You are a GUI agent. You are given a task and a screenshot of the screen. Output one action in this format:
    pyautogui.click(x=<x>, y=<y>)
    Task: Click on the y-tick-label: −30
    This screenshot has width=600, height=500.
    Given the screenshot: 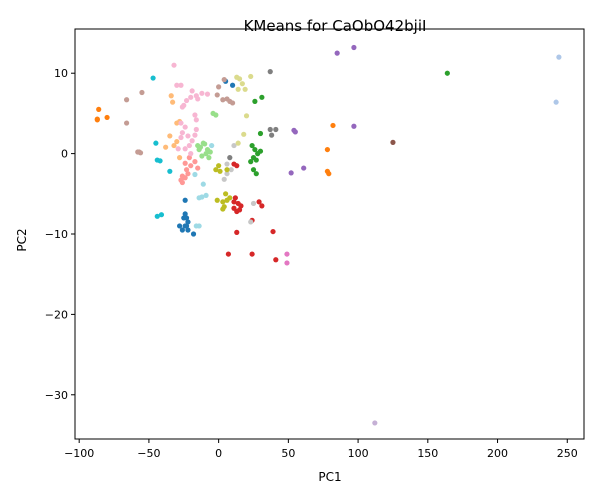 What is the action you would take?
    pyautogui.click(x=56, y=395)
    